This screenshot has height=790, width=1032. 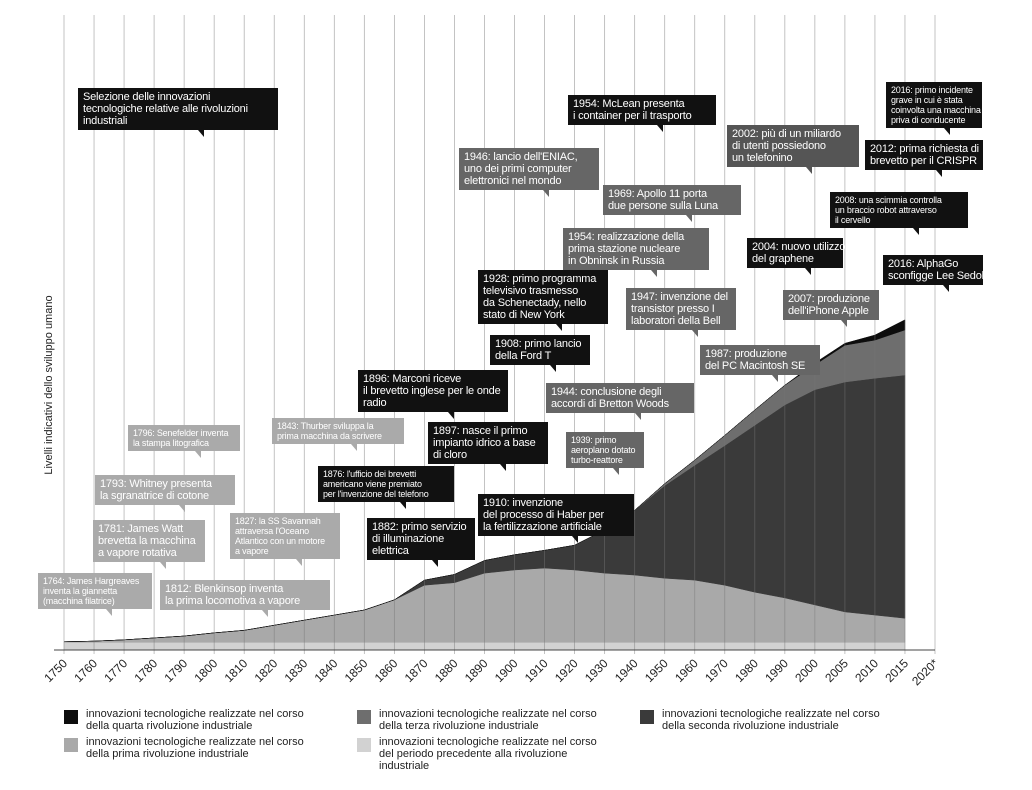 What do you see at coordinates (49, 384) in the screenshot?
I see `y-axis-label: Livelli indicativi dello sviluppo umano` at bounding box center [49, 384].